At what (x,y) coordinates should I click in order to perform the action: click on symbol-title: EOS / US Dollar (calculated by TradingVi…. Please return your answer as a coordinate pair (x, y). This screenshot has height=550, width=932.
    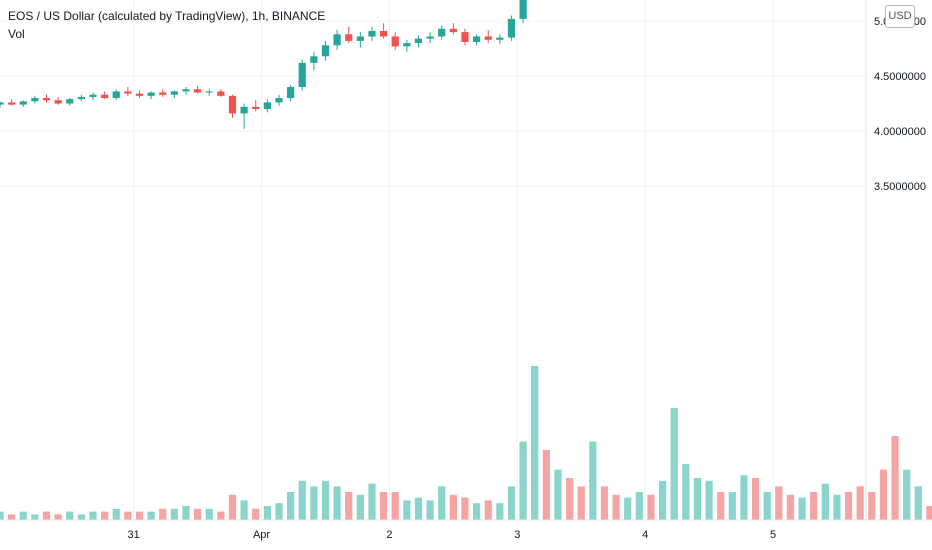
    Looking at the image, I should click on (167, 16).